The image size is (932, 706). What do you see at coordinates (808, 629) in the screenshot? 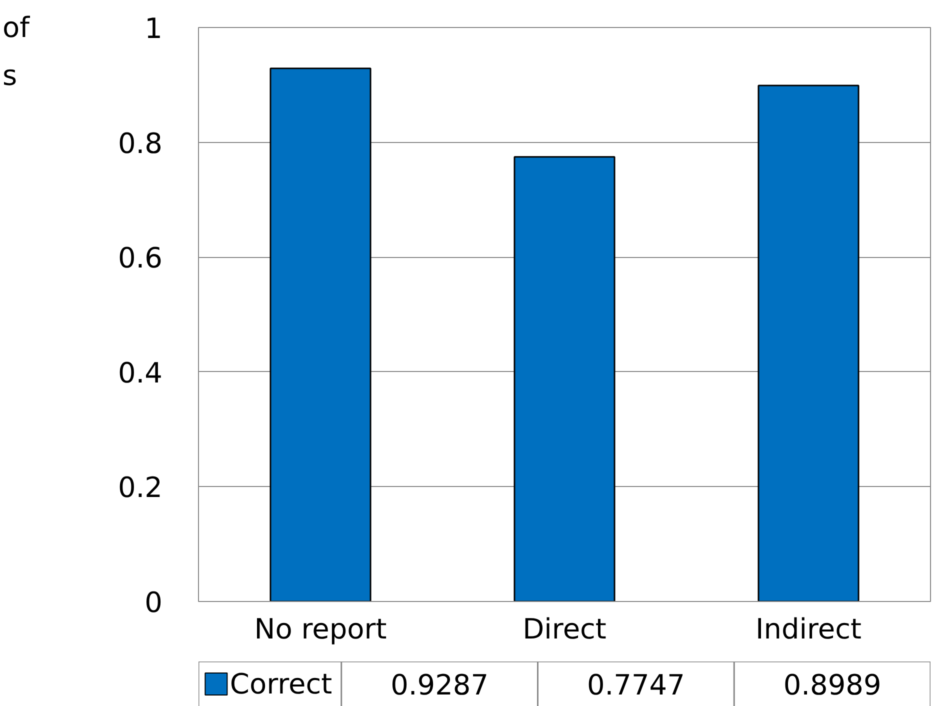
I see `x-tick-label: Indirect` at bounding box center [808, 629].